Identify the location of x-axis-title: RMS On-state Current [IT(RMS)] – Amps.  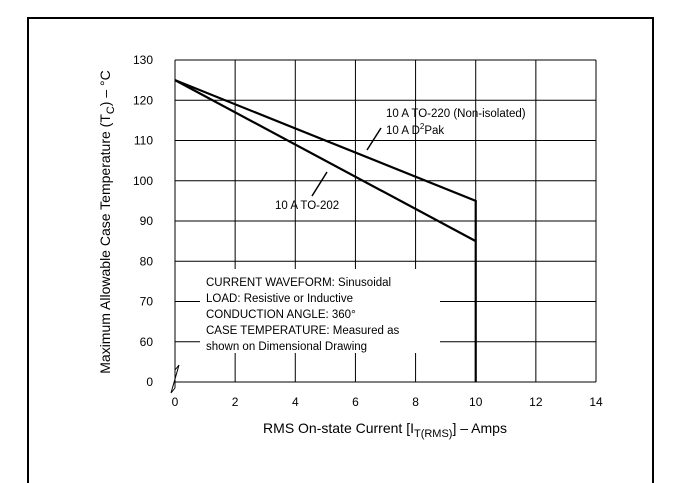
(385, 430).